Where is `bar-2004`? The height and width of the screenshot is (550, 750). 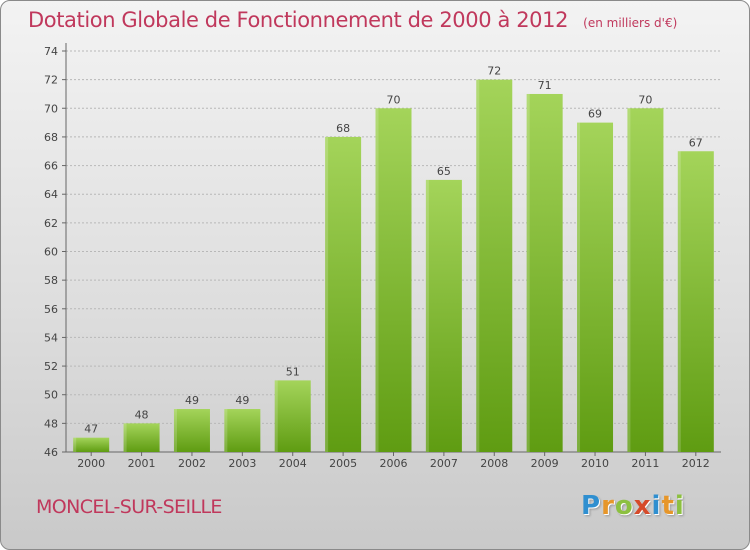 bar-2004 is located at coordinates (292, 416).